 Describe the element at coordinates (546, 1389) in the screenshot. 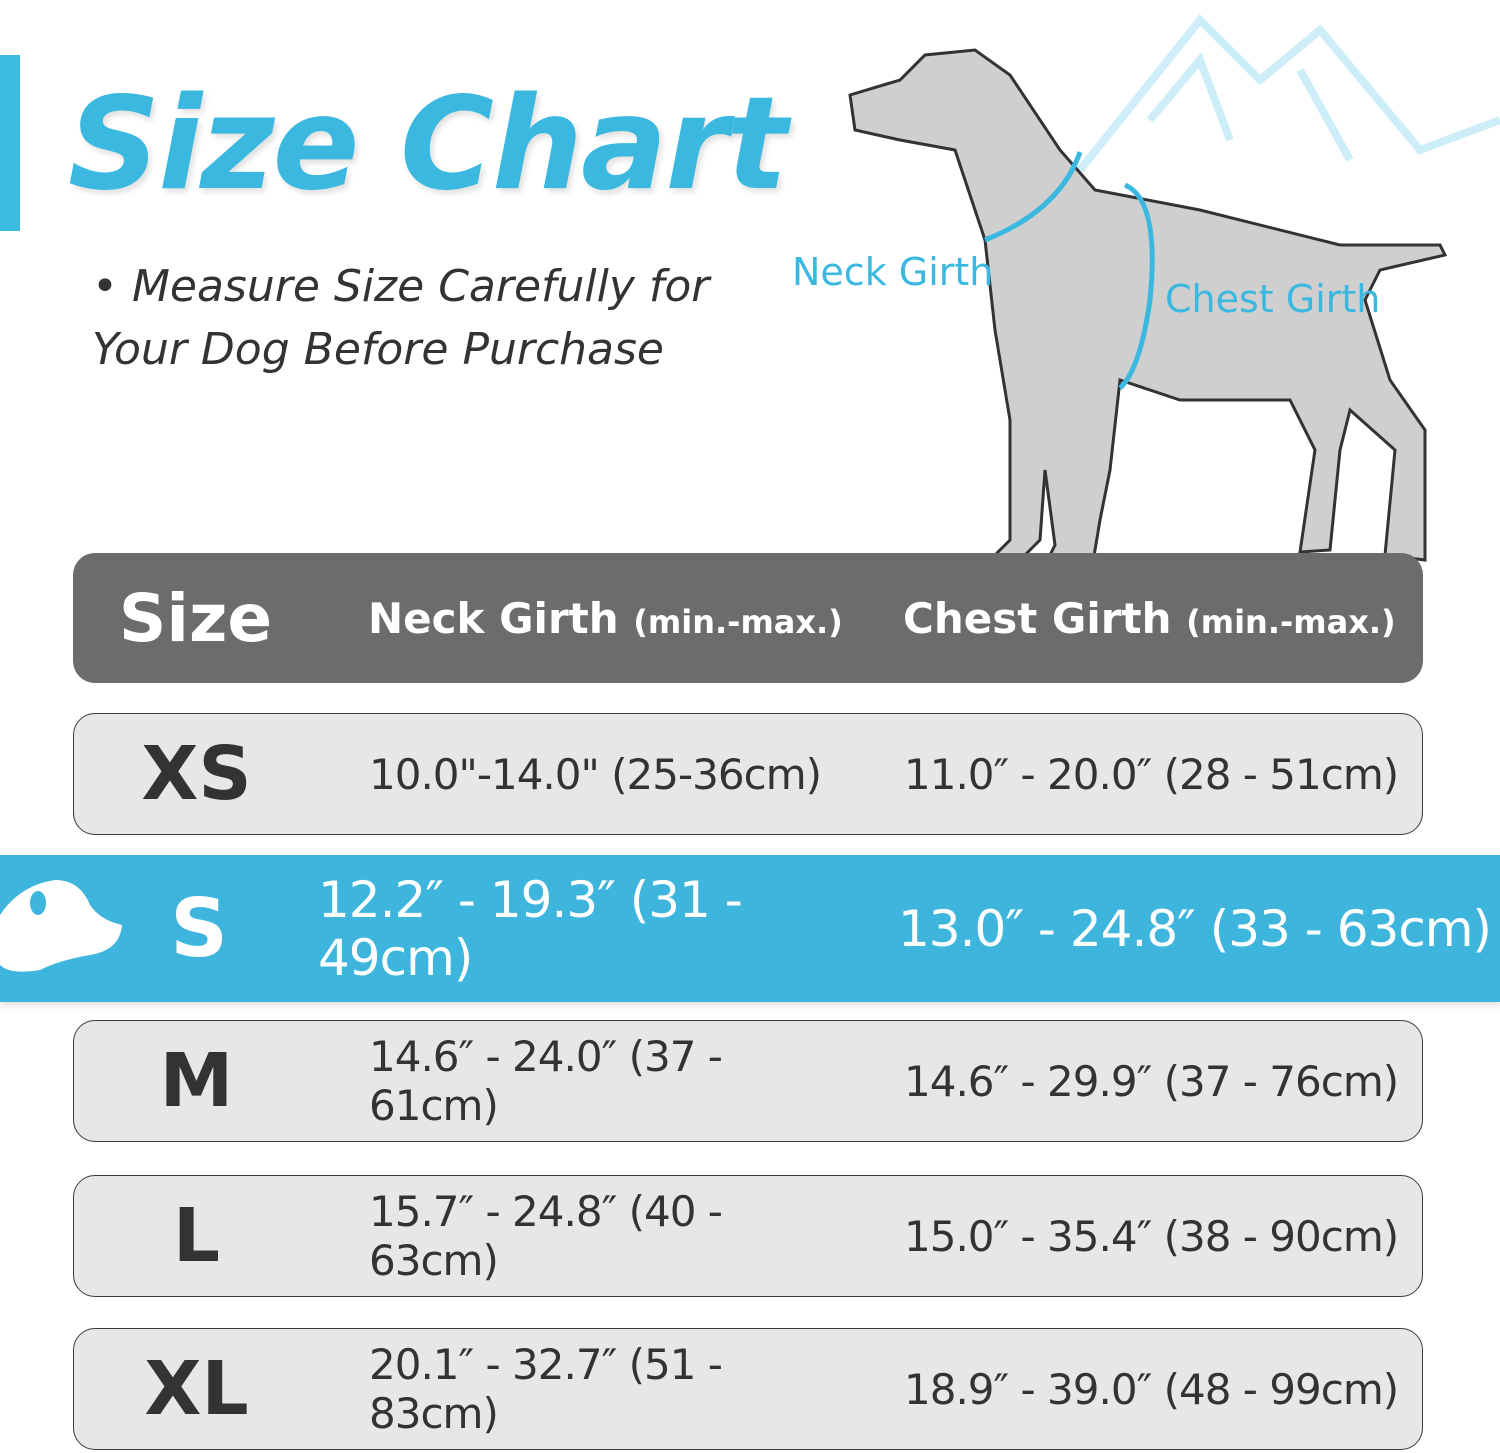

I see `neck-cell: 20.1″ - 32.7″ (51 - 83cm)` at that location.